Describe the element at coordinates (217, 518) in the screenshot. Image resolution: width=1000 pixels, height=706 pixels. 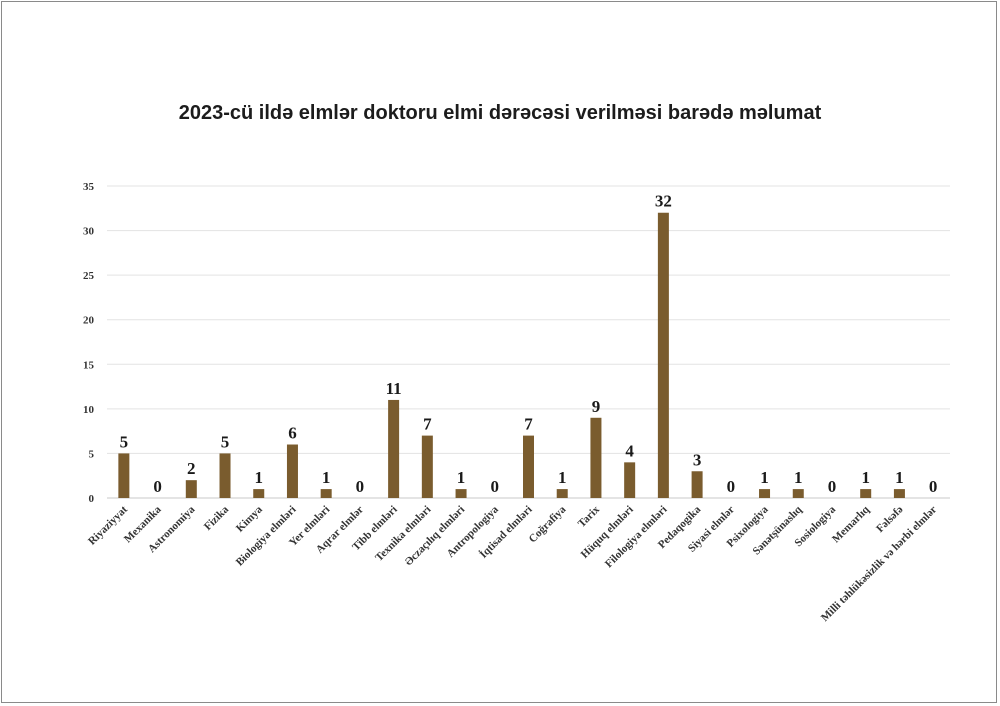
I see `x-tick-label: Fizika` at that location.